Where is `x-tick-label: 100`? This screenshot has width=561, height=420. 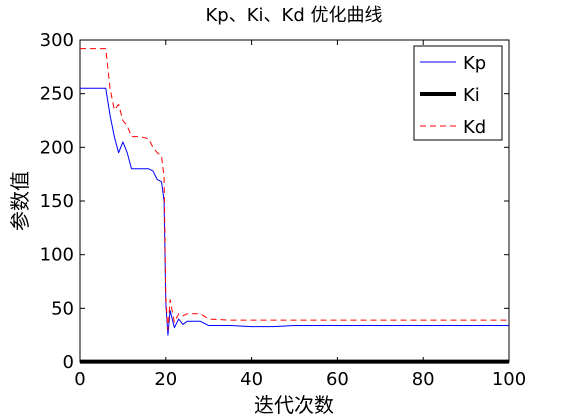 x-tick-label: 100 is located at coordinates (509, 379).